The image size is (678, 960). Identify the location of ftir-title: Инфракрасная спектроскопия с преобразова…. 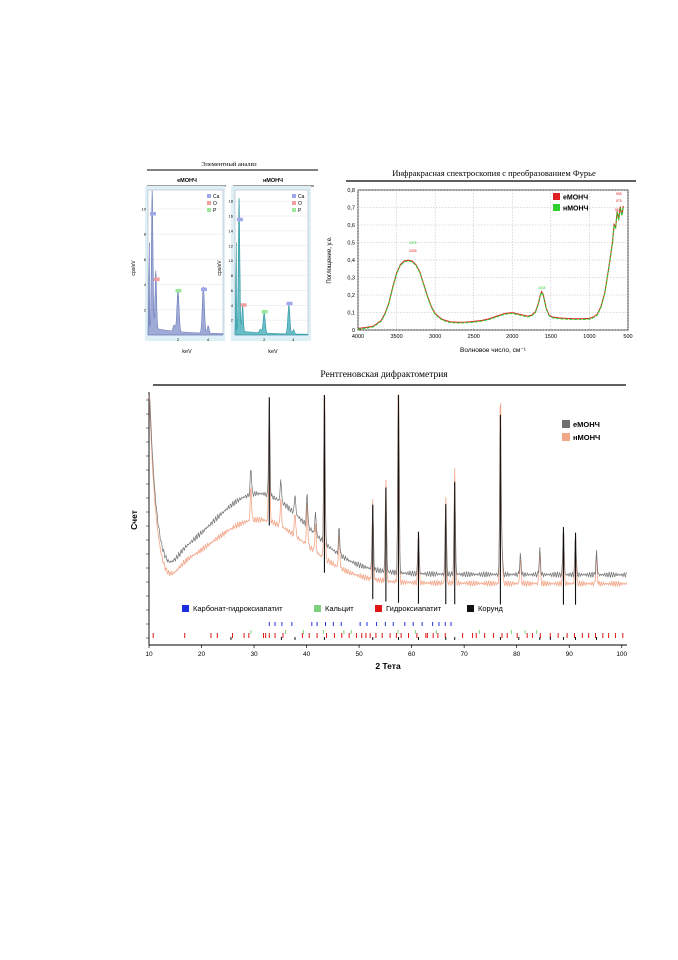
(494, 173).